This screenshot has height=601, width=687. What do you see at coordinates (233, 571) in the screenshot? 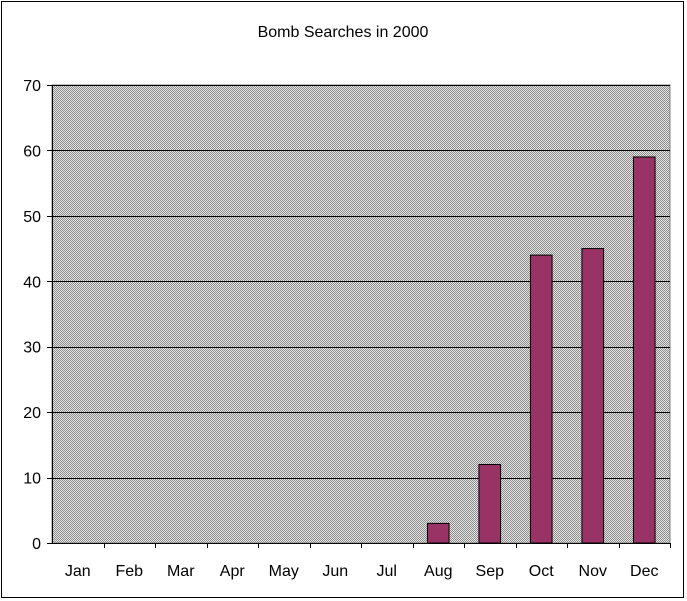
I see `x-tick-label-apr: Apr` at bounding box center [233, 571].